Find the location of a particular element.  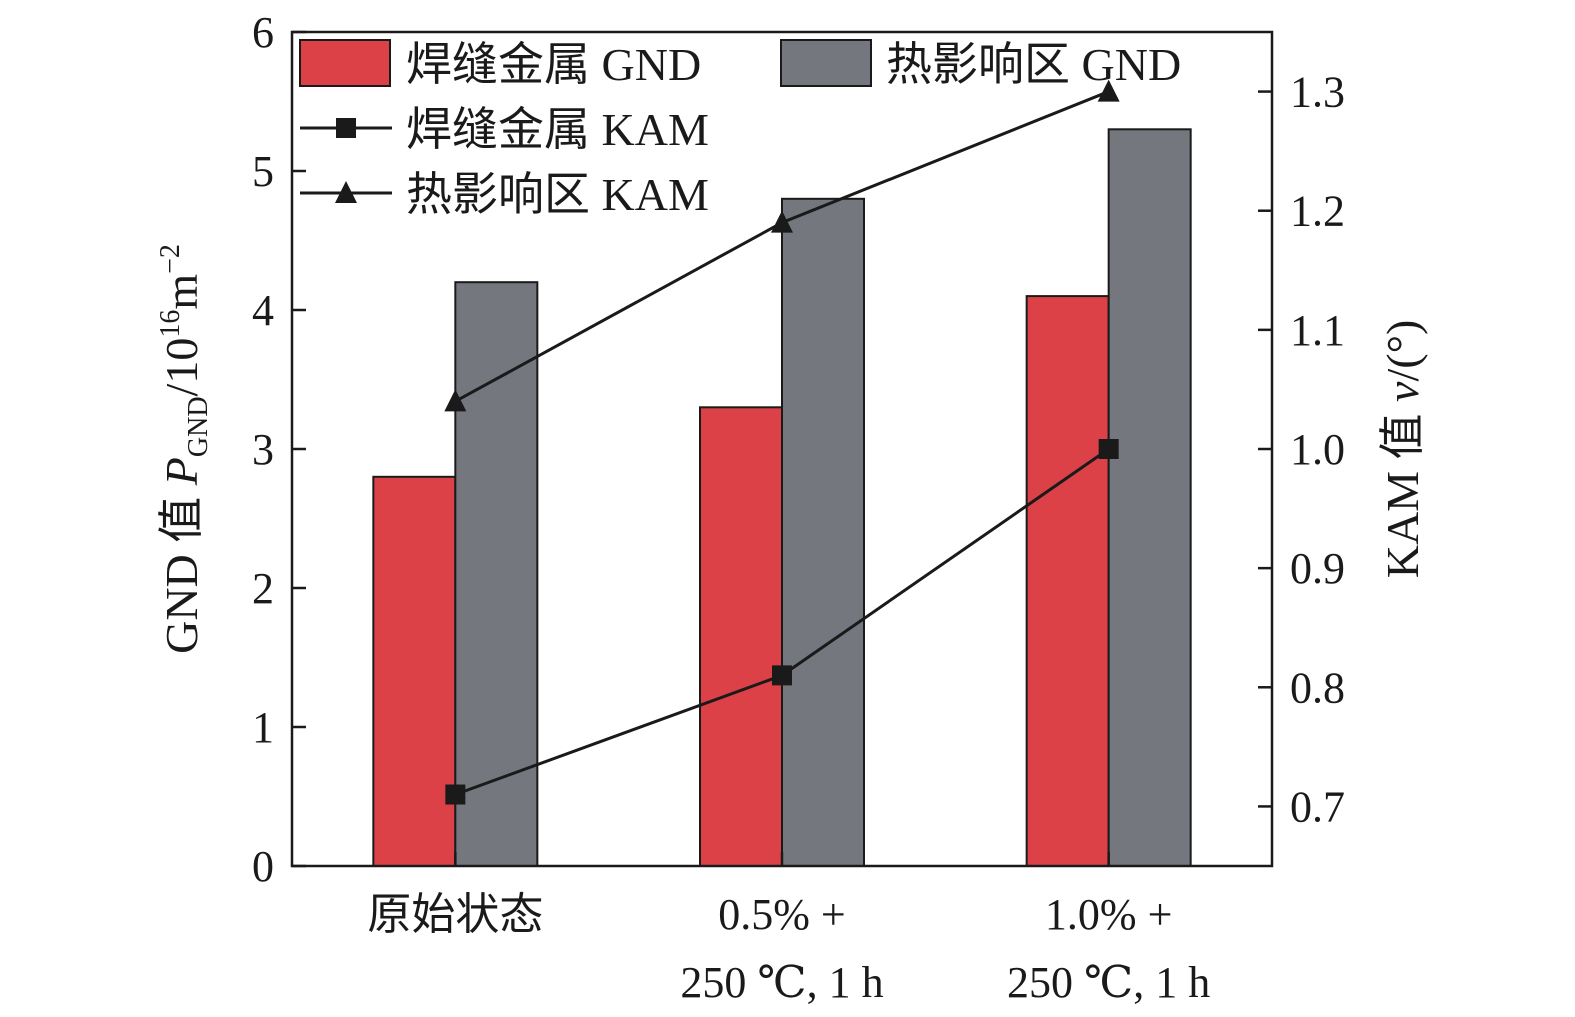

legend-marker-square is located at coordinates (346, 128).